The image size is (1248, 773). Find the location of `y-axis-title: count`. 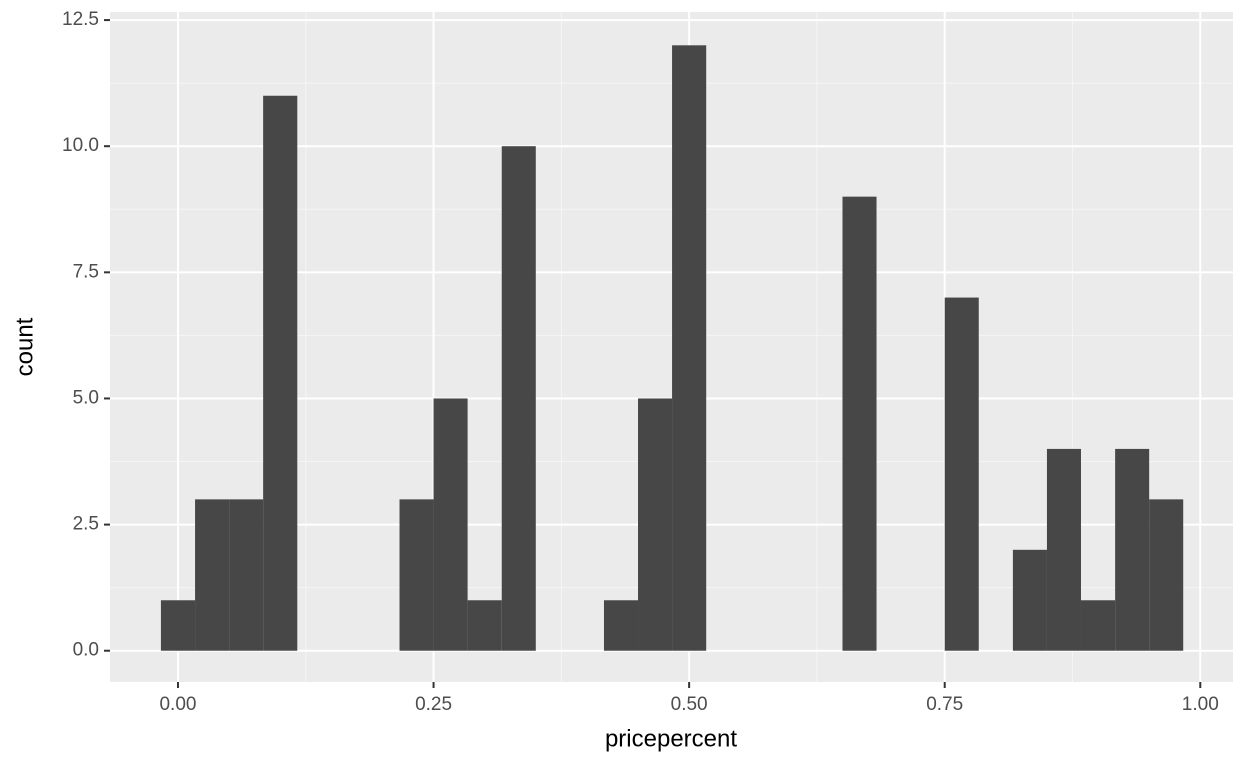

y-axis-title: count is located at coordinates (24, 346).